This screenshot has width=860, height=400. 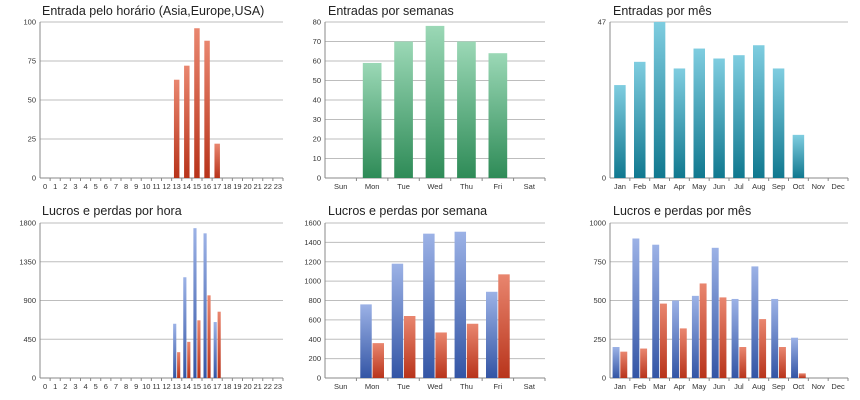 I want to click on x-tick-label: 2, so click(x=65, y=186).